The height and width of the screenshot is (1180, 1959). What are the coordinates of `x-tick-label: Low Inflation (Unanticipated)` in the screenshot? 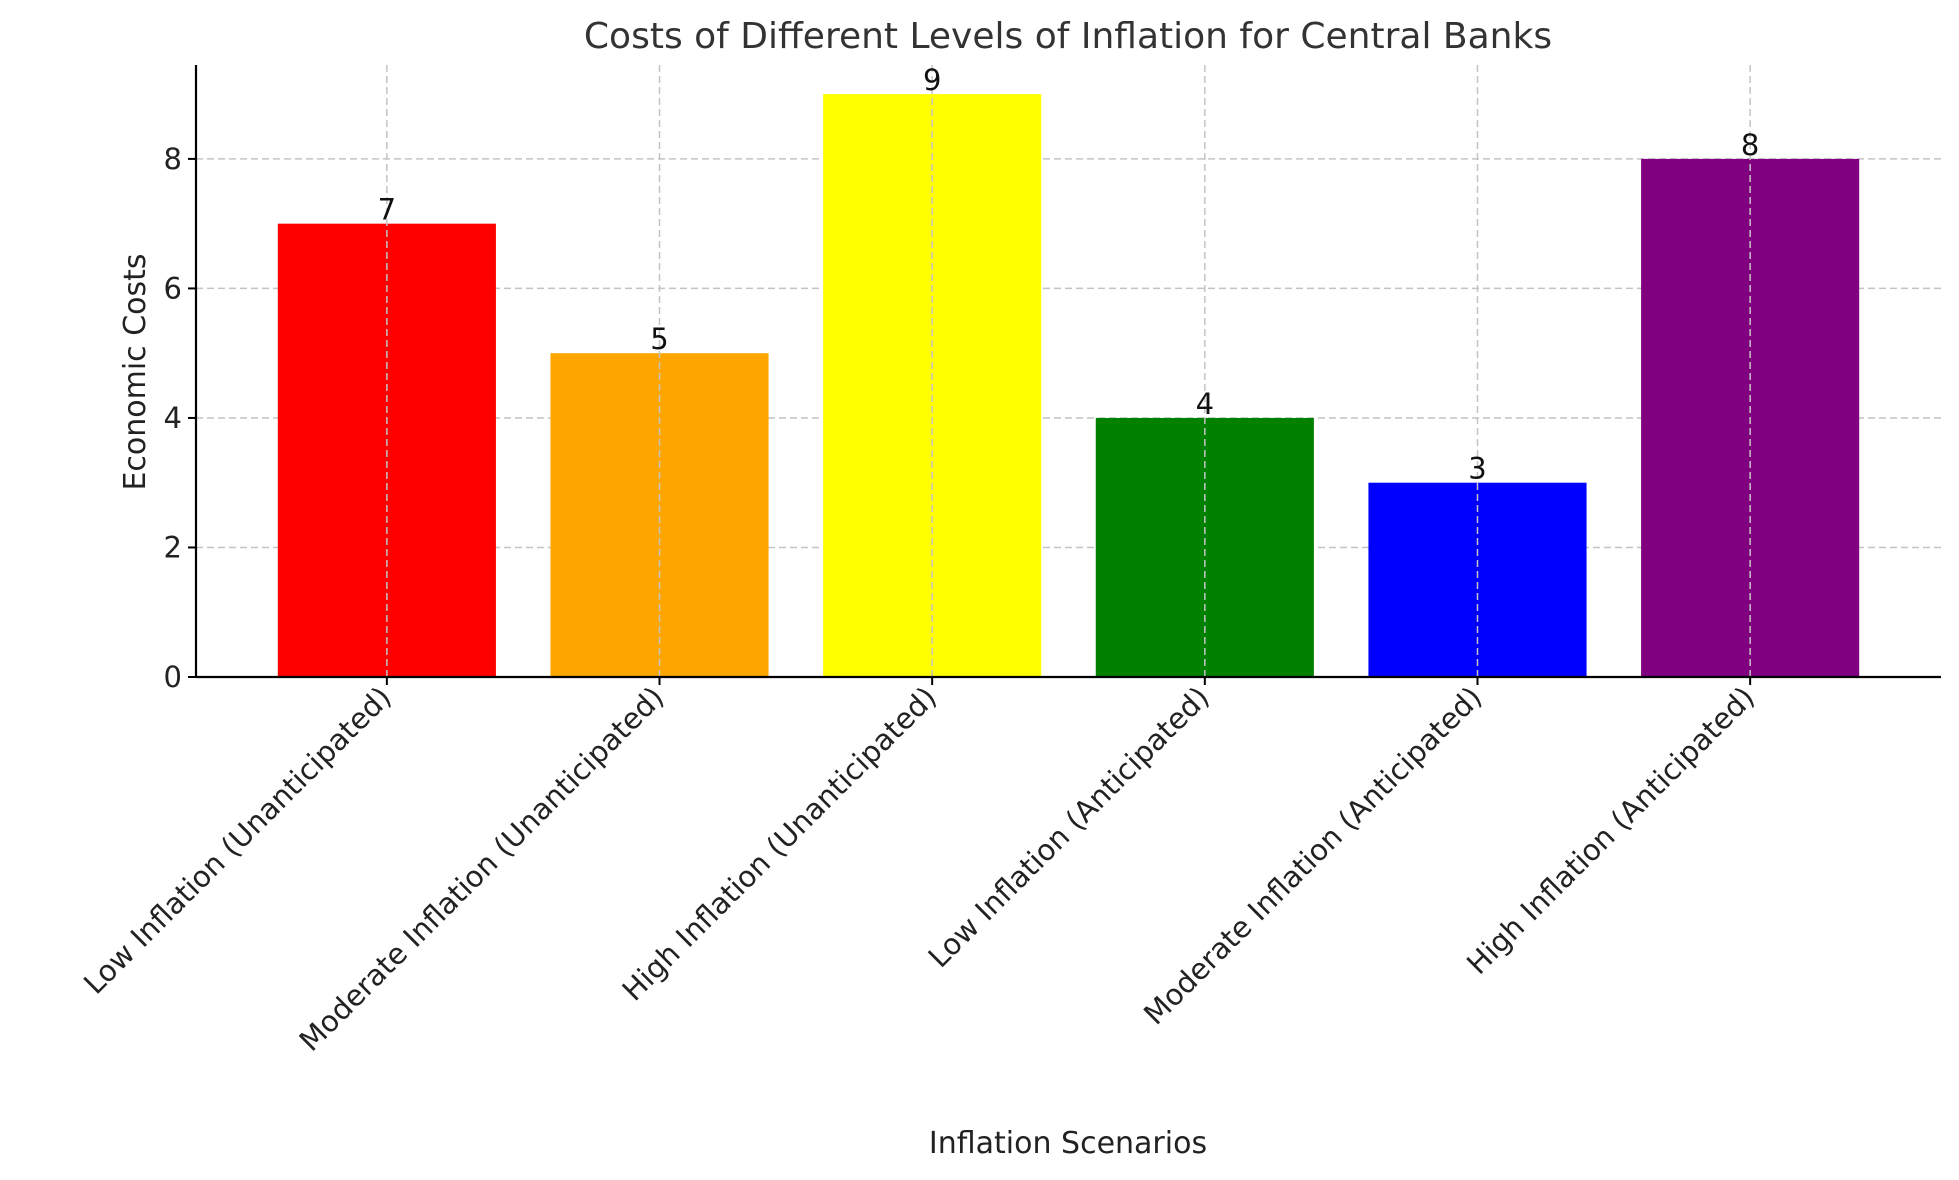 It's located at (237, 840).